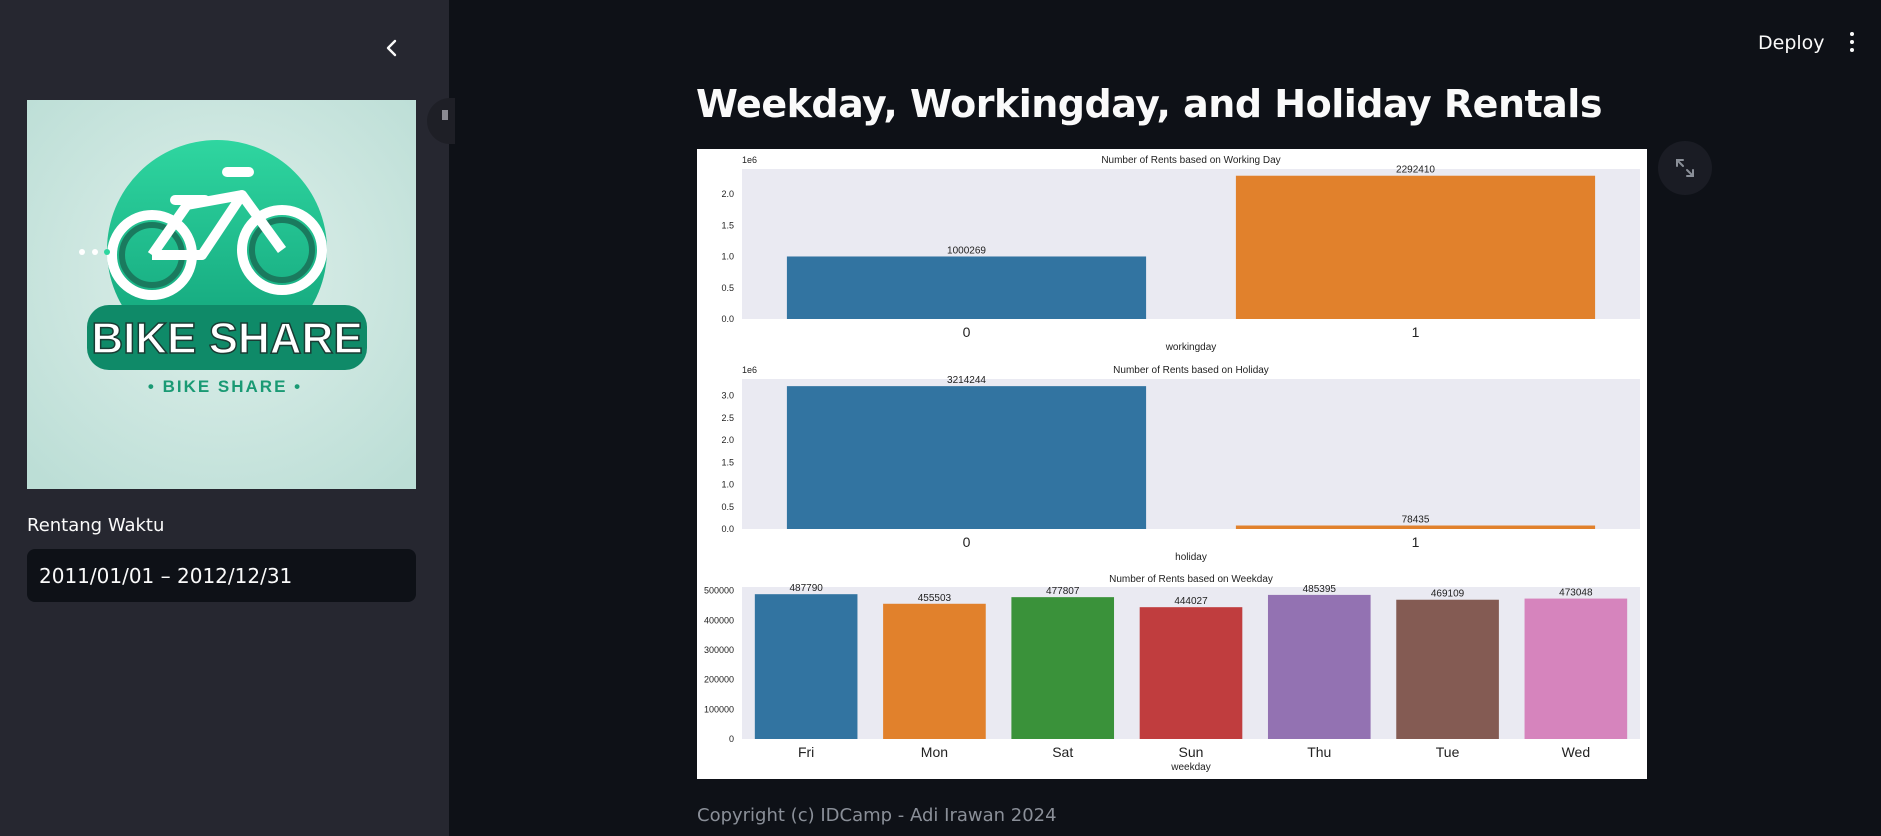  Describe the element at coordinates (1416, 520) in the screenshot. I see `data-label: 78435` at that location.